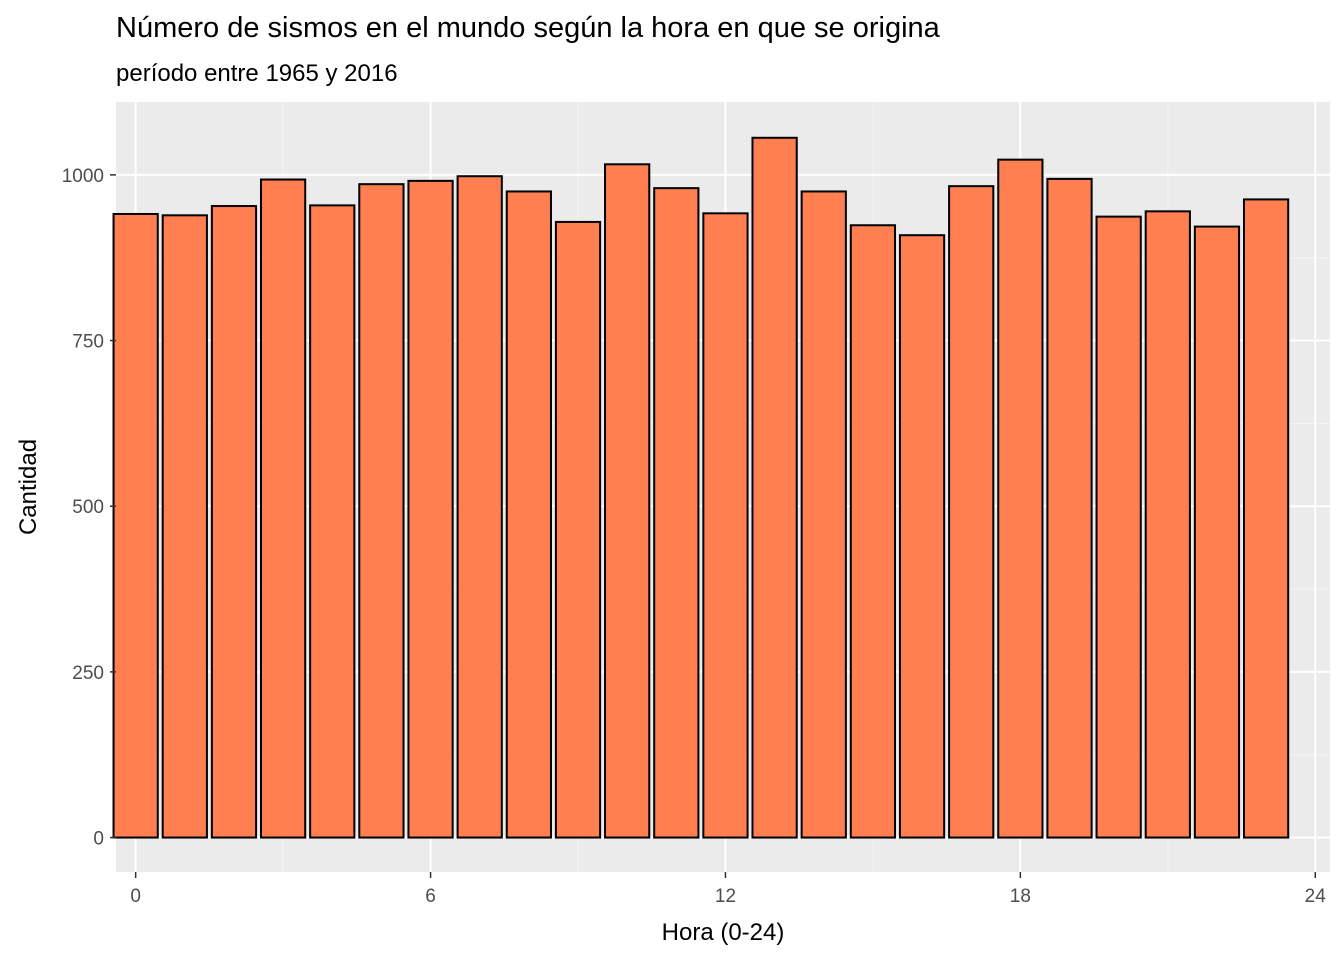 Image resolution: width=1344 pixels, height=960 pixels. Describe the element at coordinates (88, 673) in the screenshot. I see `y-tick-label: 250` at that location.